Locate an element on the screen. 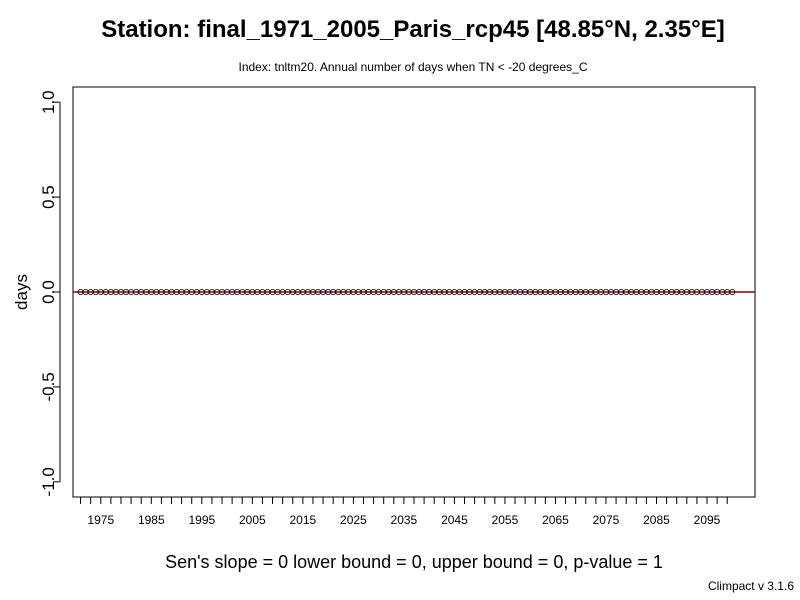 This screenshot has width=800, height=600. x-tick-label: 2075 is located at coordinates (606, 520).